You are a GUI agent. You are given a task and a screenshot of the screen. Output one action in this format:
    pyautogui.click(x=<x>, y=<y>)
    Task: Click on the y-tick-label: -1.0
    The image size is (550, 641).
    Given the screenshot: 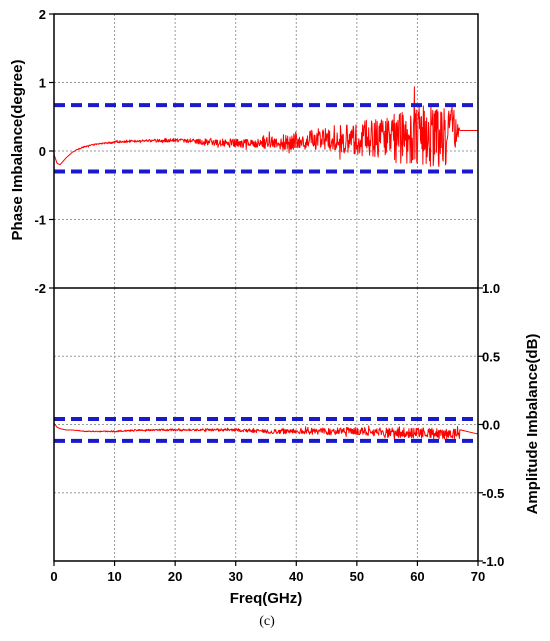 What is the action you would take?
    pyautogui.click(x=493, y=561)
    